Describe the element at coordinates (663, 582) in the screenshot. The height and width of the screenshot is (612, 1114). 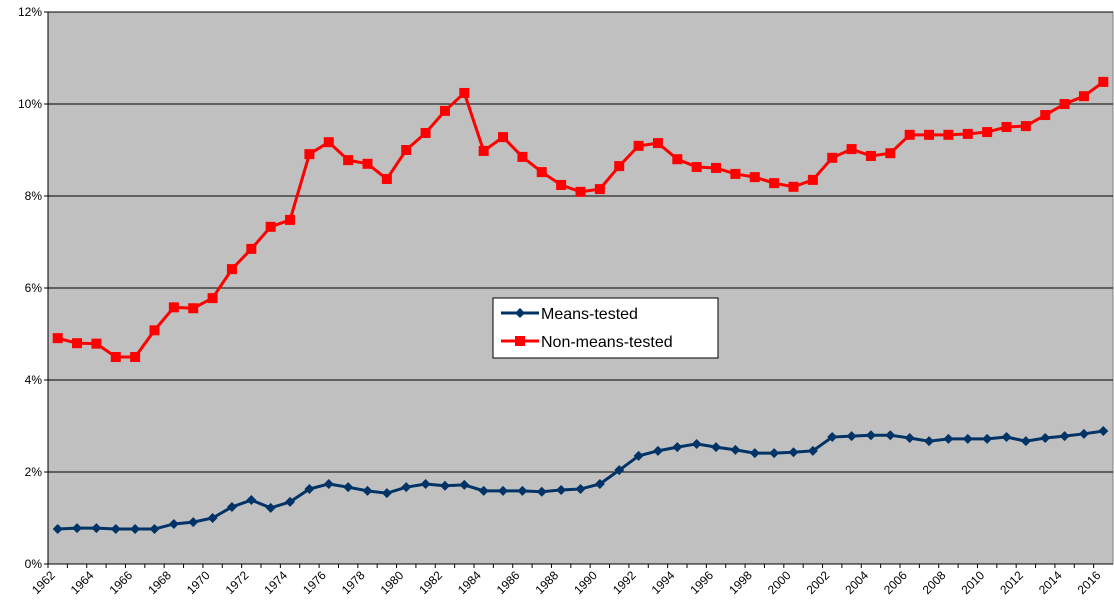
I see `x-tick-label: 1994` at that location.